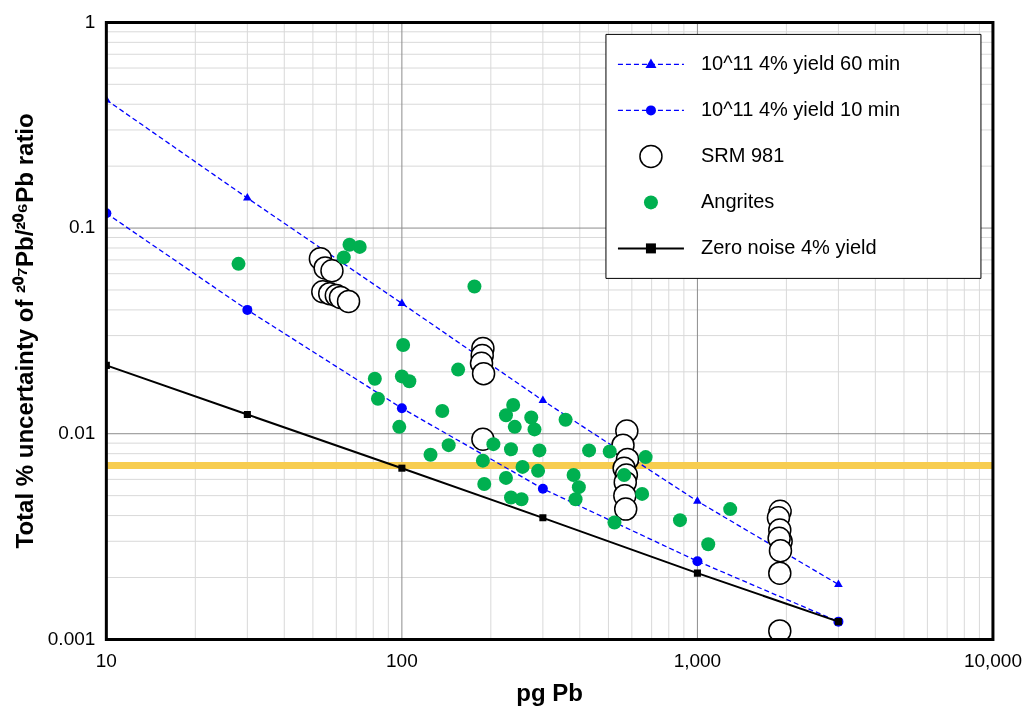 Image resolution: width=1033 pixels, height=721 pixels. I want to click on y-tick-label: 0.1, so click(82, 227).